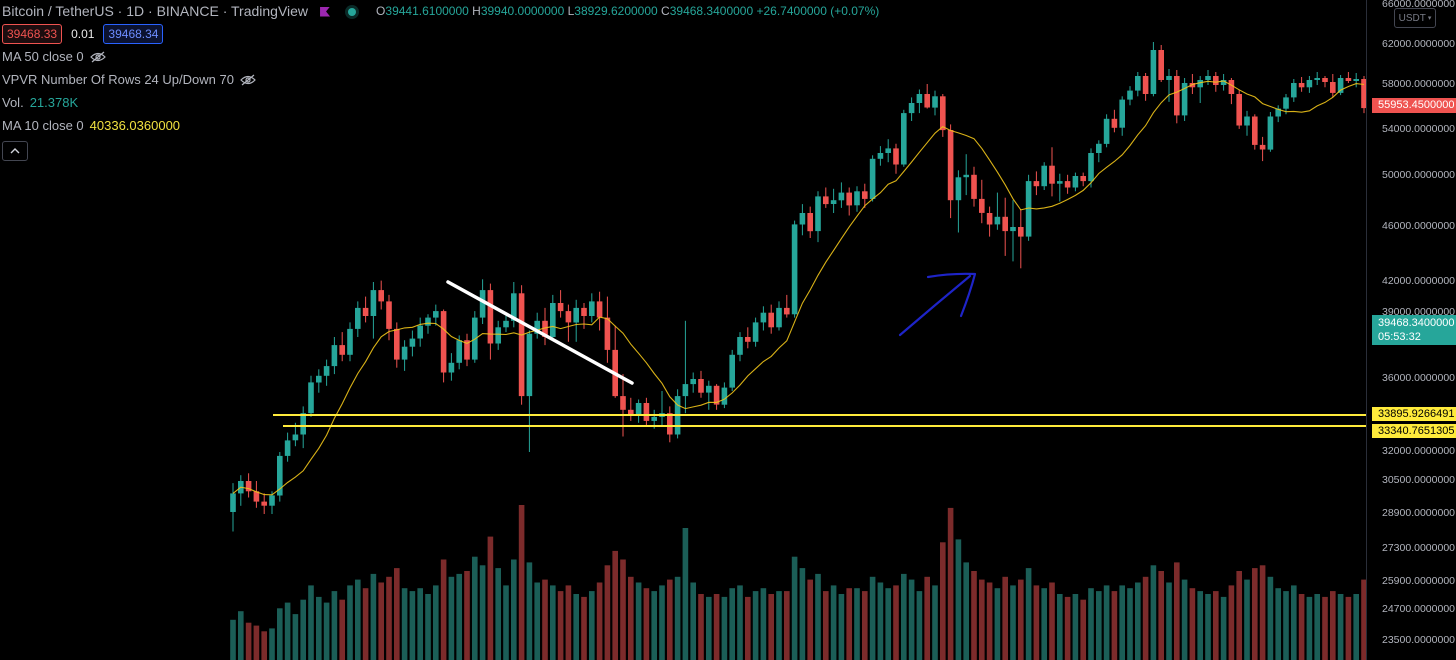 The height and width of the screenshot is (660, 1456). Describe the element at coordinates (522, 11) in the screenshot. I see `ohlc-high-value: 39940.0000000` at that location.